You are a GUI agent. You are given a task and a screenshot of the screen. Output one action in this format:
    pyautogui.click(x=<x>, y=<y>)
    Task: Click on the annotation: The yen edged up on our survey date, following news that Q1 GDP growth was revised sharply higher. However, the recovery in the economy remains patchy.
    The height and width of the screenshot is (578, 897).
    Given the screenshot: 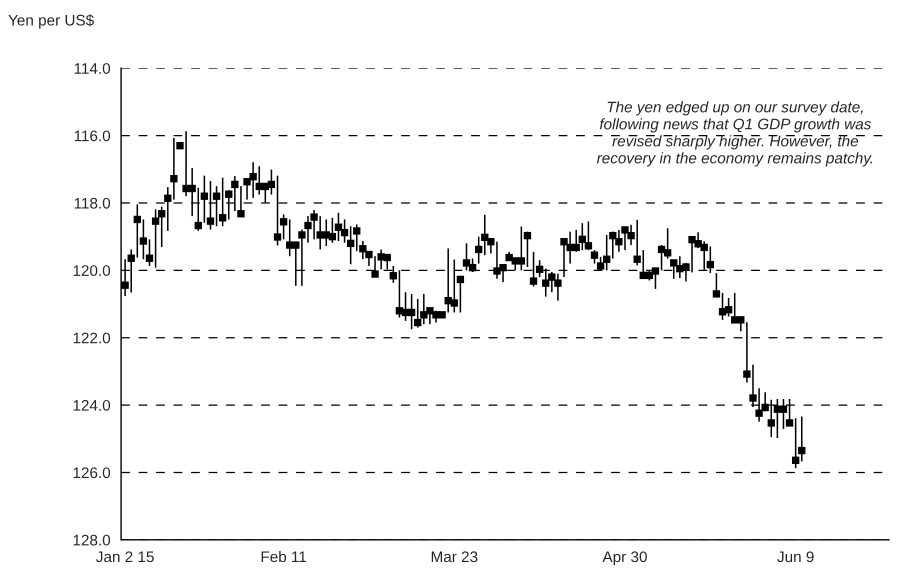 What is the action you would take?
    pyautogui.click(x=734, y=133)
    